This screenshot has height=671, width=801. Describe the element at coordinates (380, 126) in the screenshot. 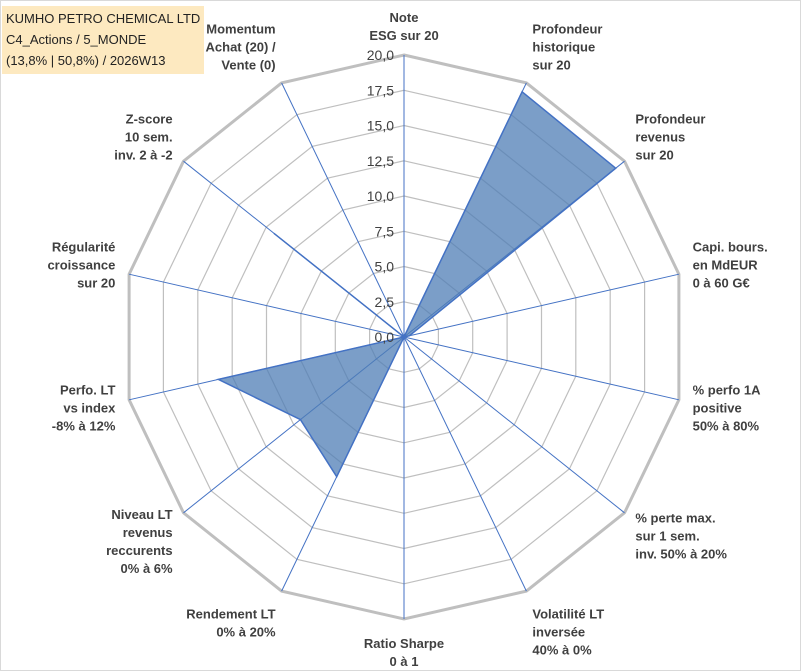

I see `tick-label: 15,0` at that location.